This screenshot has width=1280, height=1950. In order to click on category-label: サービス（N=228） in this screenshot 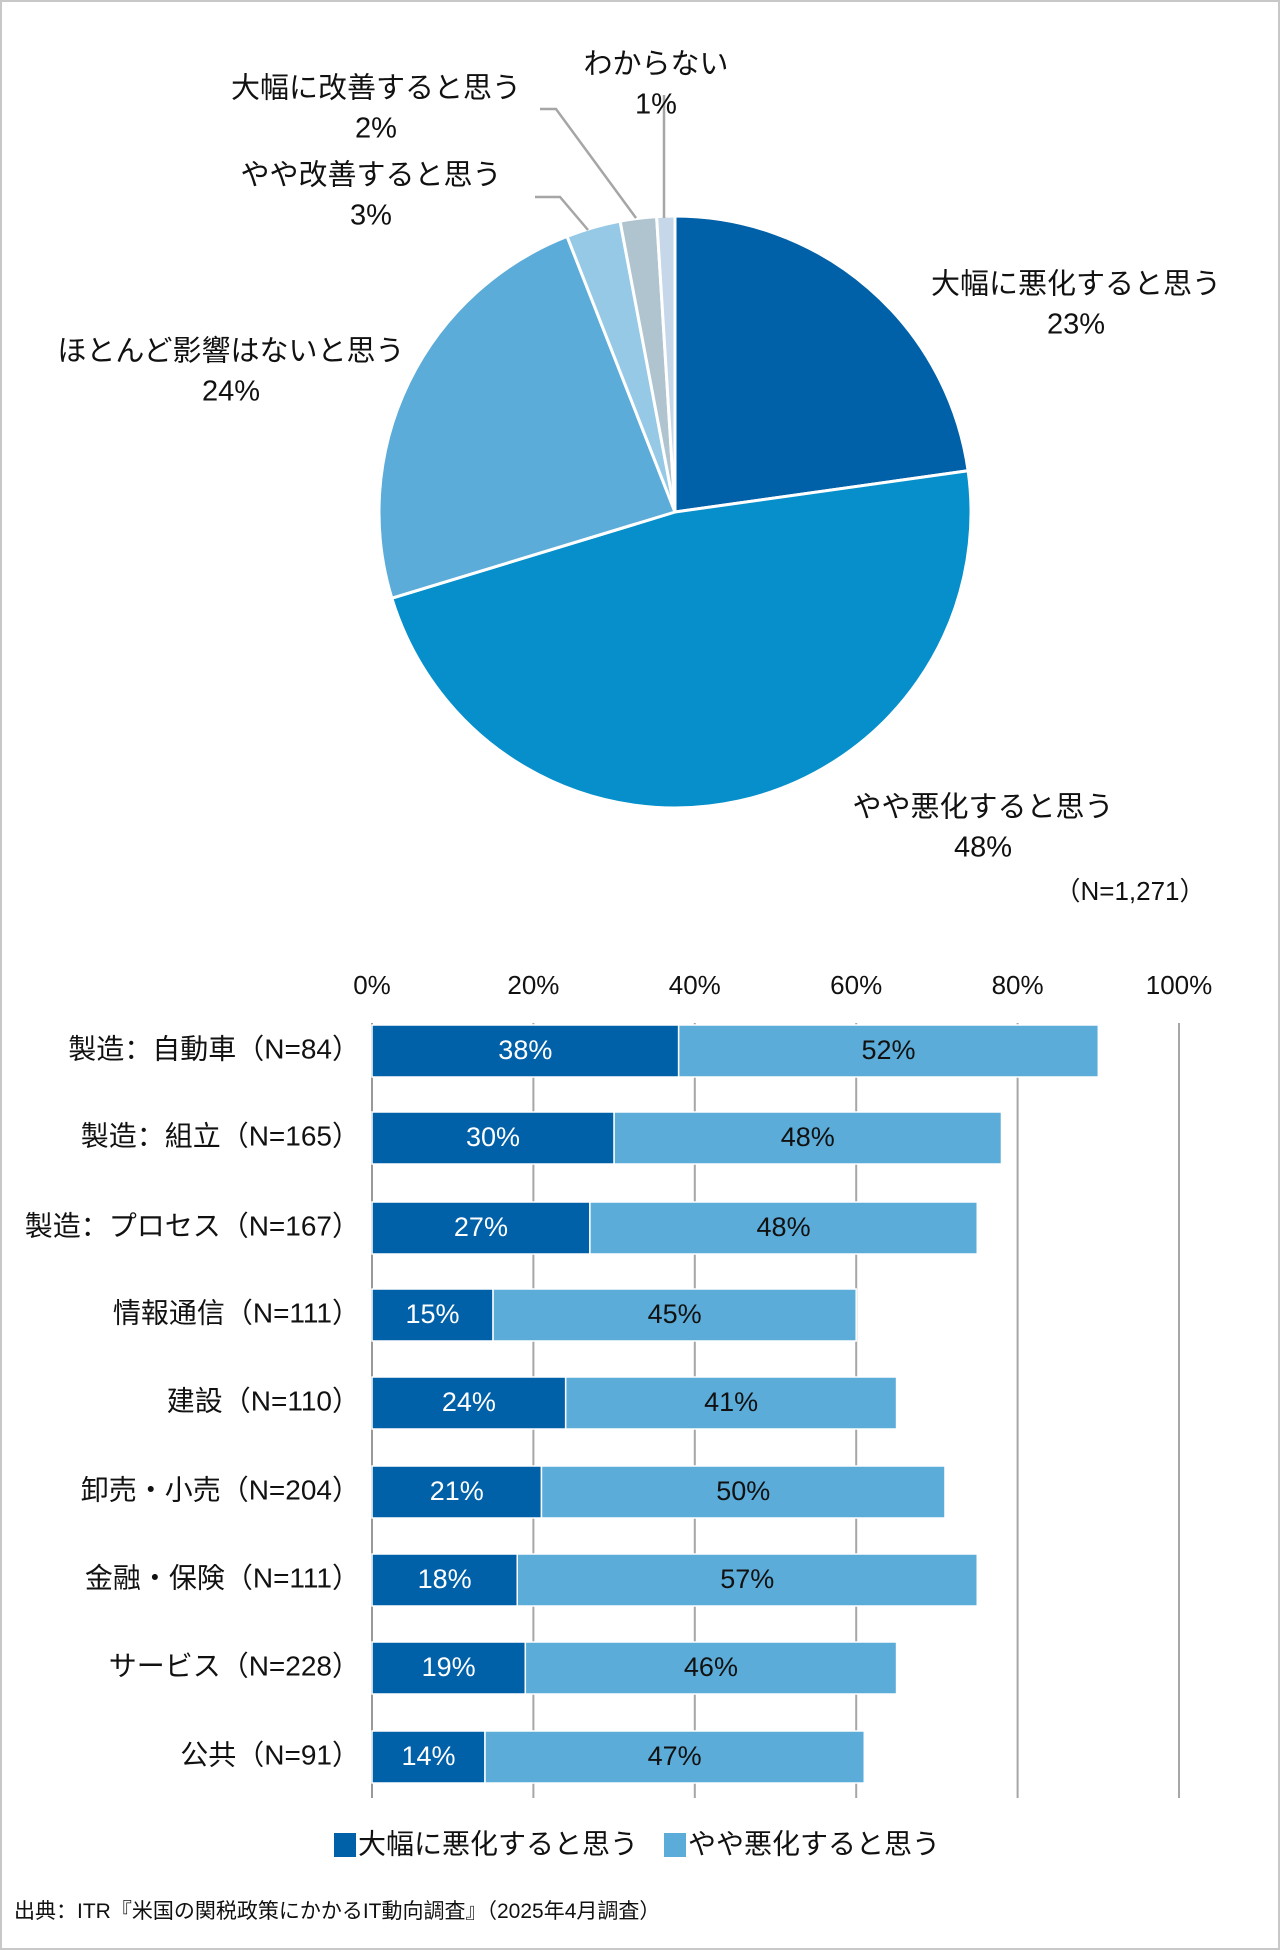, I will do `click(234, 1665)`.